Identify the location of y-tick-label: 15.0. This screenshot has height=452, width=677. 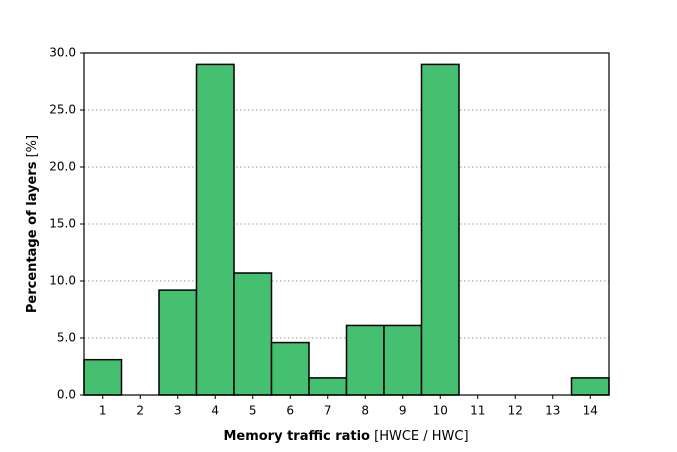
(62, 224).